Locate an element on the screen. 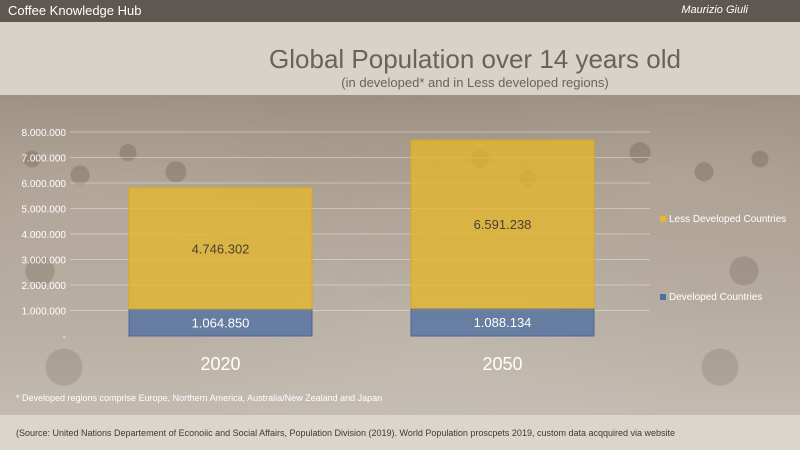  source-panel is located at coordinates (400, 432).